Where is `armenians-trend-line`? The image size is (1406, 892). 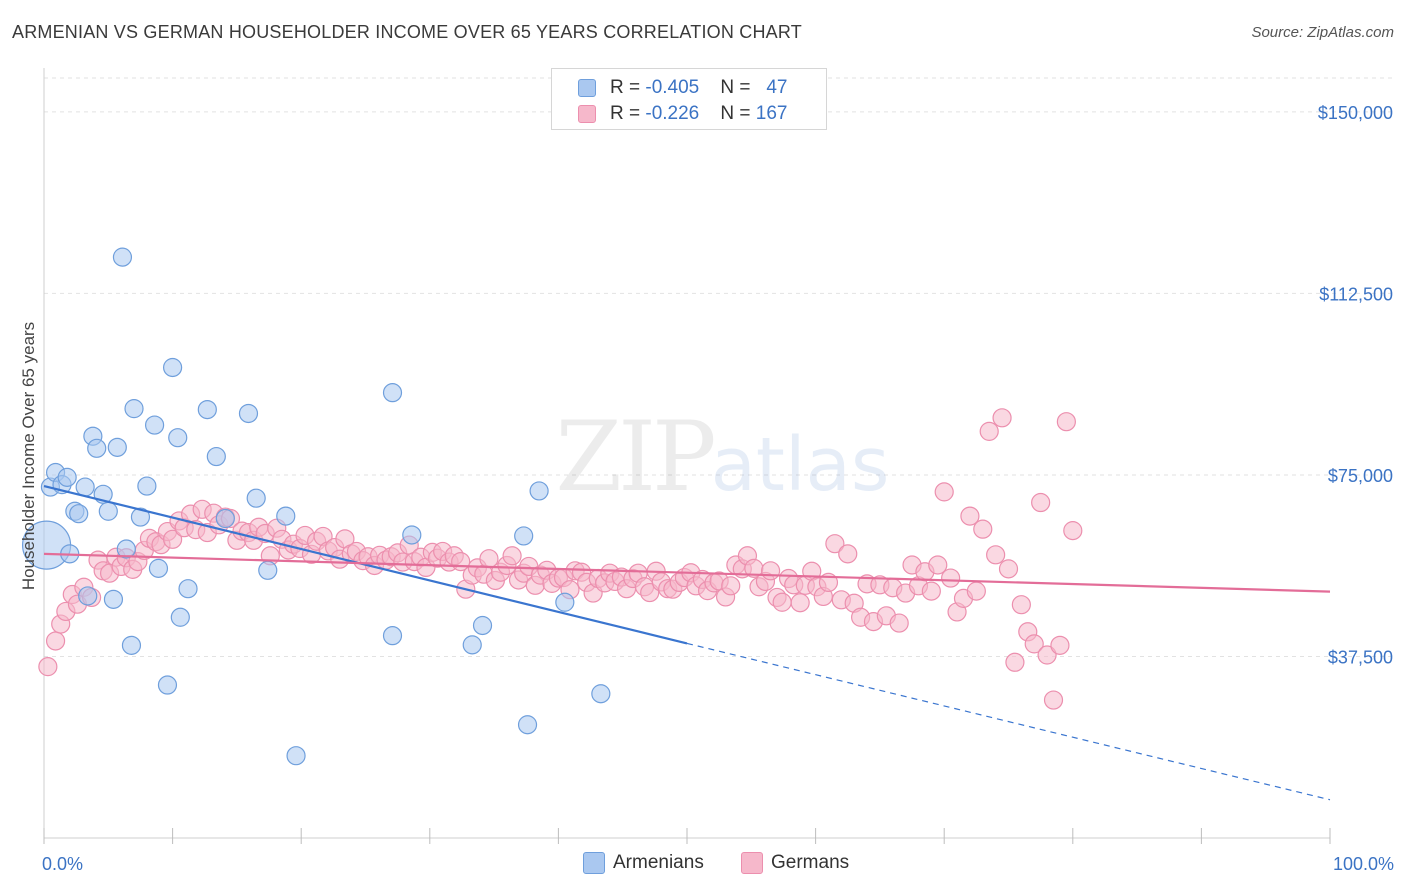
armenians-trend-line is located at coordinates (365, 565).